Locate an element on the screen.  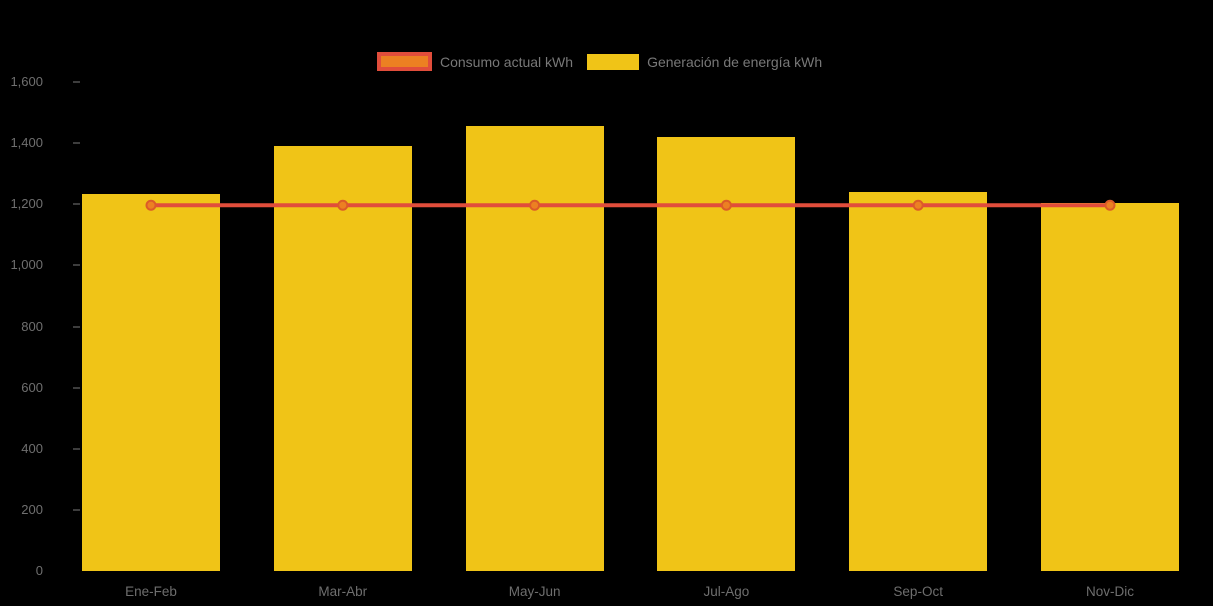
y-axis-tick-label: 800 is located at coordinates (32, 326).